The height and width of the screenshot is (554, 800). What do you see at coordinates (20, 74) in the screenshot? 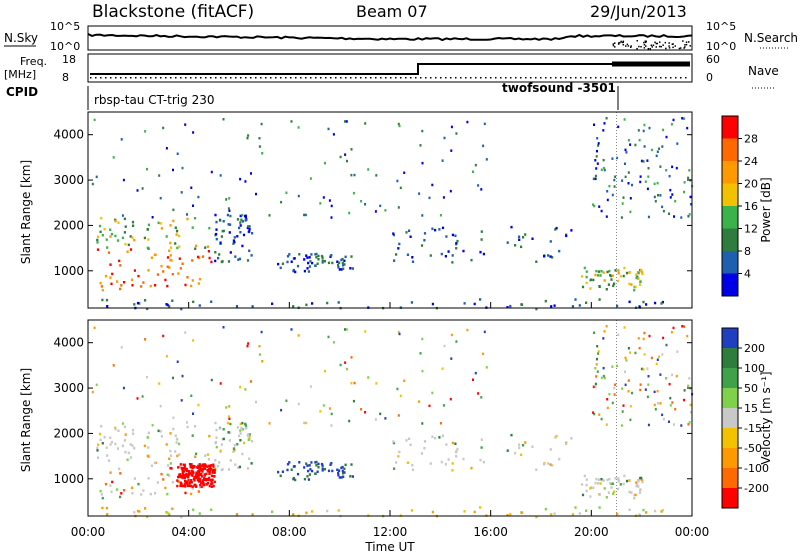
I see `freq-label-2: [MHz]` at bounding box center [20, 74].